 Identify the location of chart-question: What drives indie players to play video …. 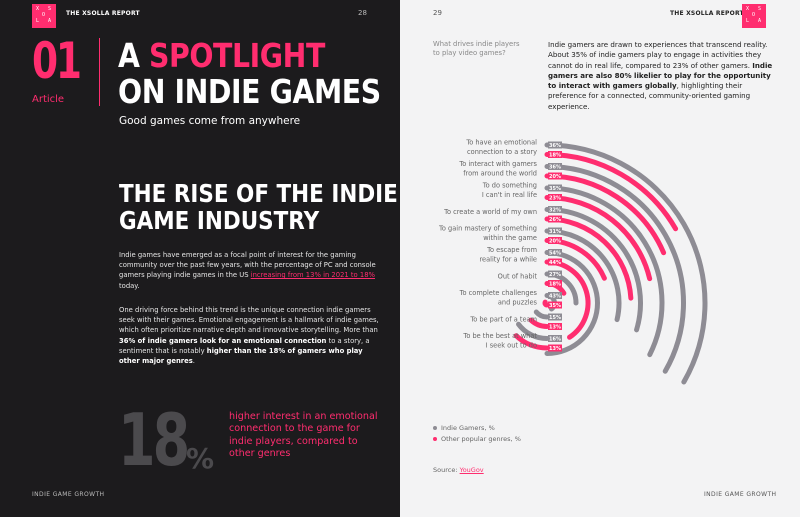
(476, 48).